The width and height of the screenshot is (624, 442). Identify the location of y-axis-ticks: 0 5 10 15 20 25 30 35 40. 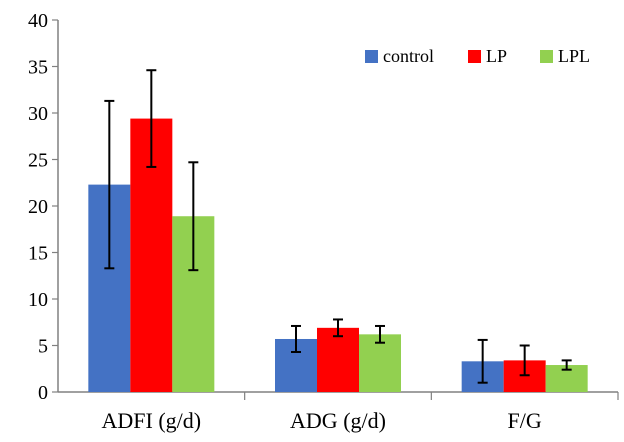
(43, 207).